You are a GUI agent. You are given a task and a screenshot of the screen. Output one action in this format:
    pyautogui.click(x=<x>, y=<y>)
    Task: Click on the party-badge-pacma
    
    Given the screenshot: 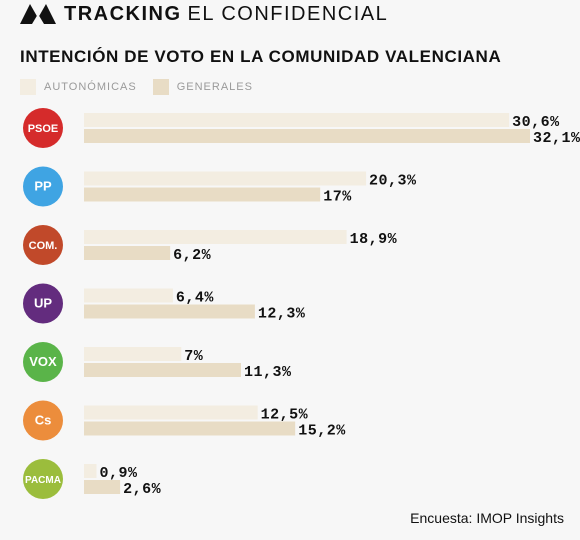 What is the action you would take?
    pyautogui.click(x=43, y=479)
    